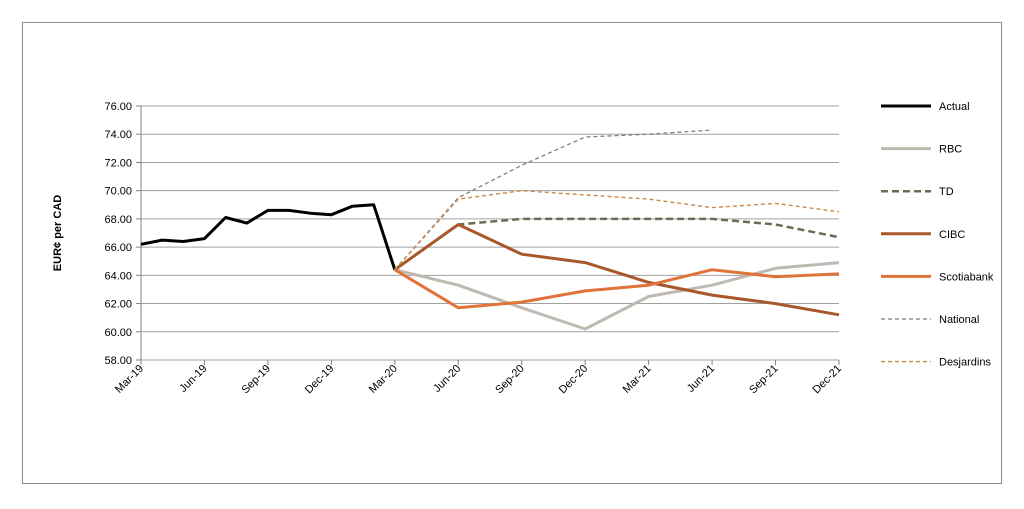 The width and height of the screenshot is (1024, 509). I want to click on y-tick-label: 58.00, so click(118, 361).